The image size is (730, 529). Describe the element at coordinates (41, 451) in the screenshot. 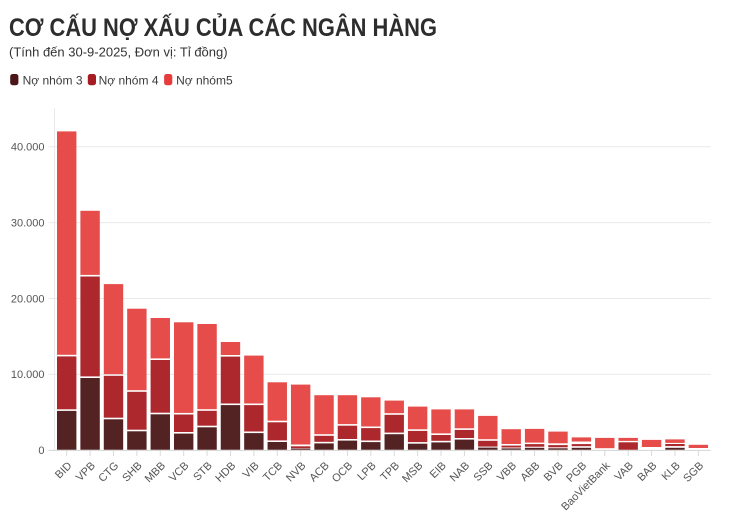

I see `svg-text: 0` at that location.